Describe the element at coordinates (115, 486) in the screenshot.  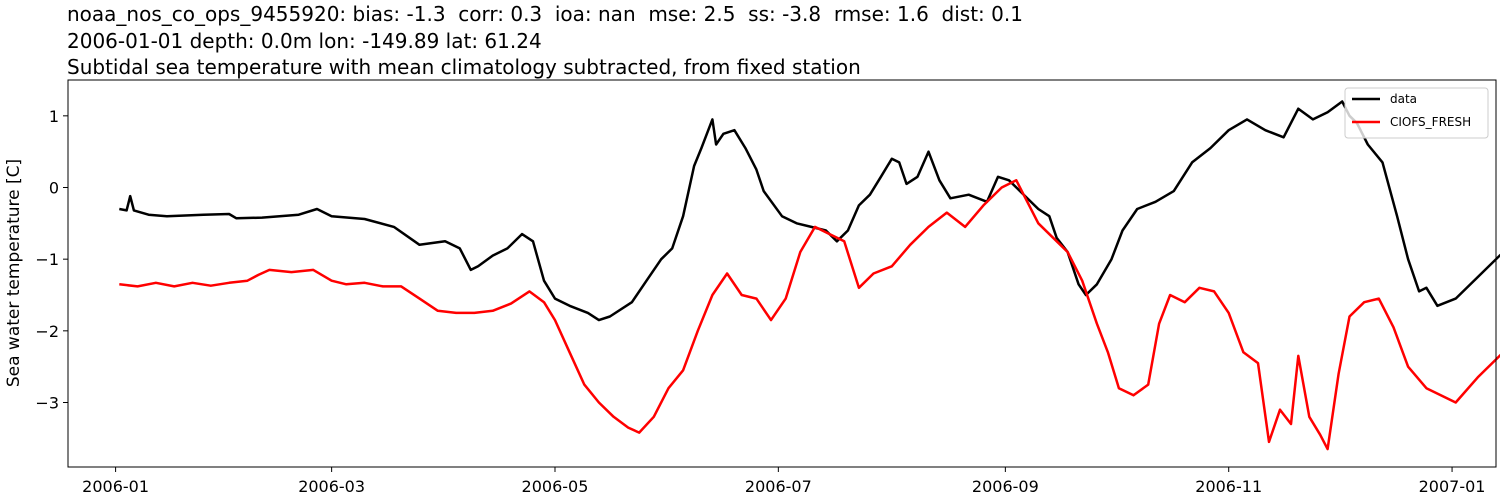
I see `x-tick-label: 2006-01` at that location.